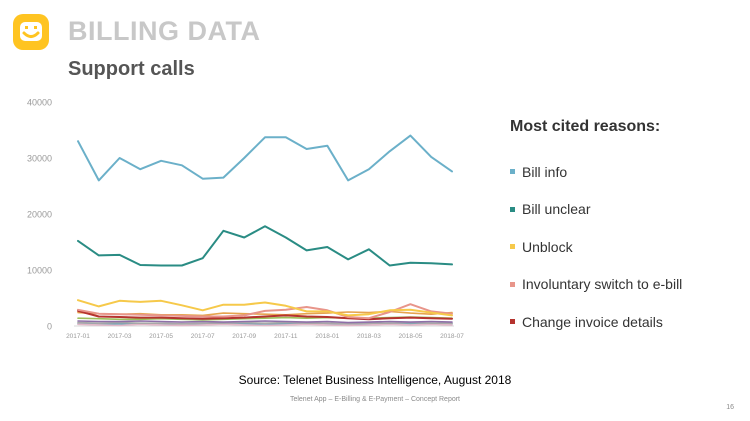  Describe the element at coordinates (265, 158) in the screenshot. I see `series-line-bill-info` at that location.